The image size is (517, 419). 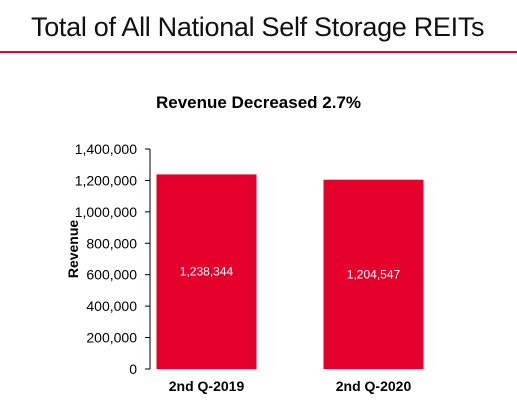 What do you see at coordinates (290, 386) in the screenshot?
I see `x-axis: 2nd Q-2019 2nd Q-2020` at bounding box center [290, 386].